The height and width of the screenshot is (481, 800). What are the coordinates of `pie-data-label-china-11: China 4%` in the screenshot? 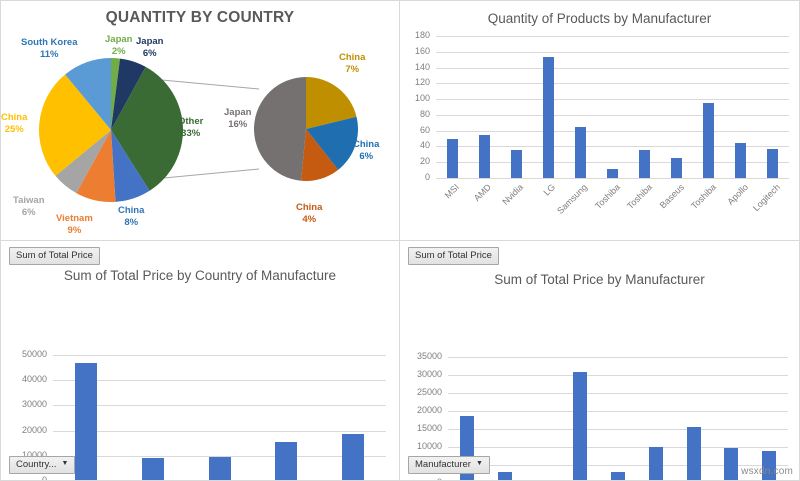 It's located at (309, 213).